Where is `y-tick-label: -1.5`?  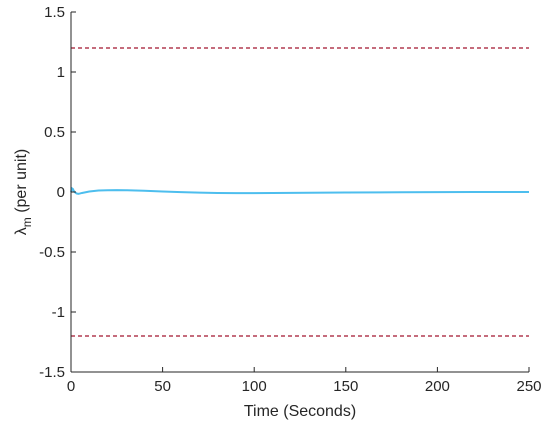 y-tick-label: -1.5 is located at coordinates (52, 372).